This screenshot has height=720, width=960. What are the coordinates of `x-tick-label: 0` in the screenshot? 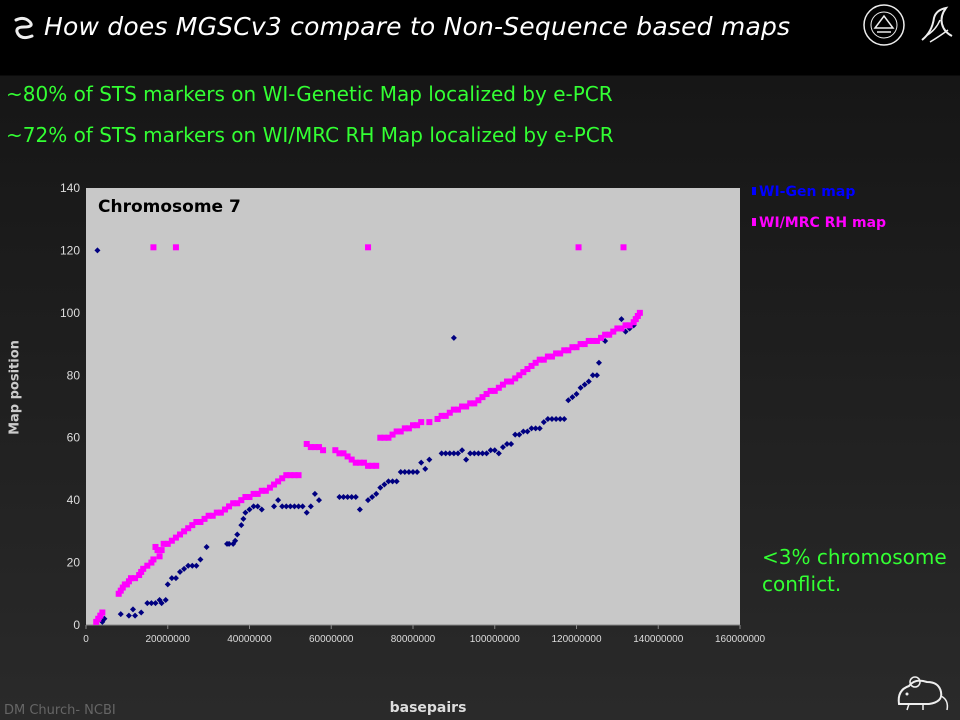 It's located at (86, 639).